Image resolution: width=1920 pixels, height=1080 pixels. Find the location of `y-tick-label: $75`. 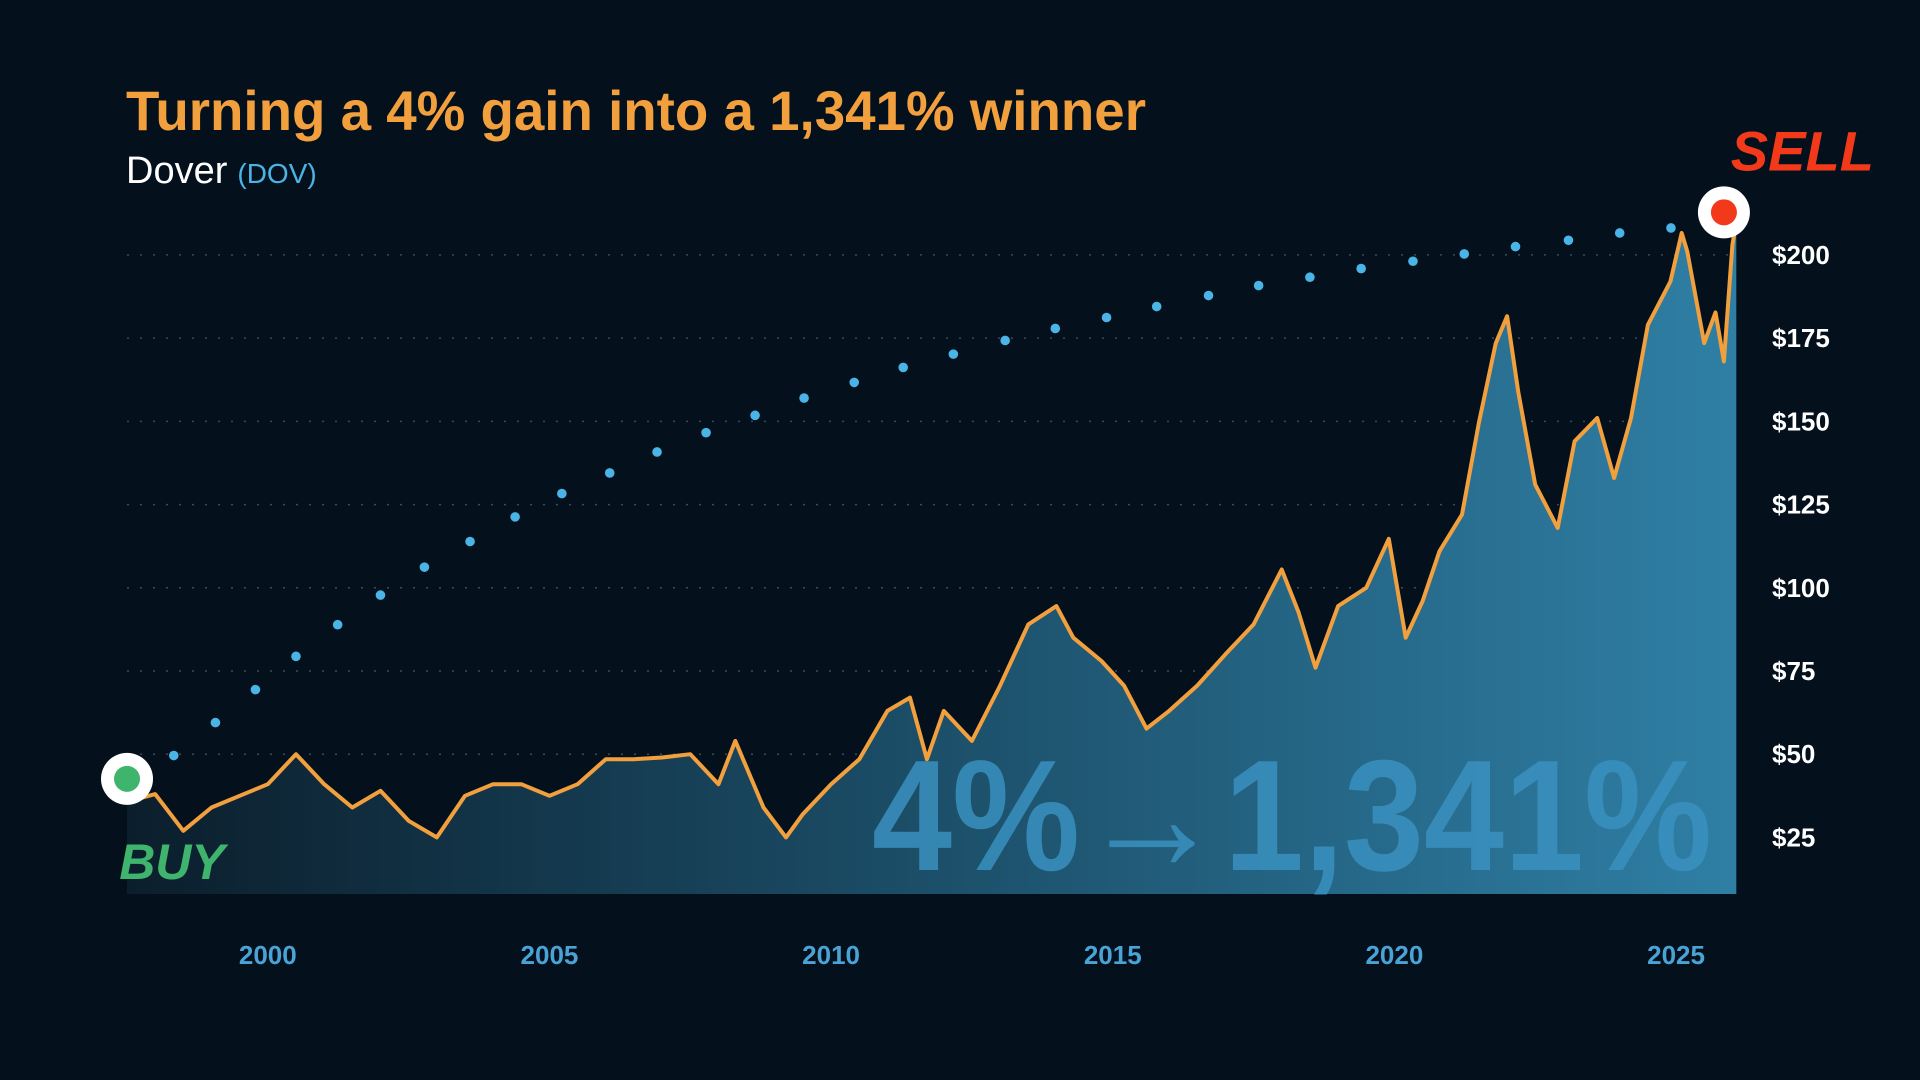

y-tick-label: $75 is located at coordinates (1793, 671).